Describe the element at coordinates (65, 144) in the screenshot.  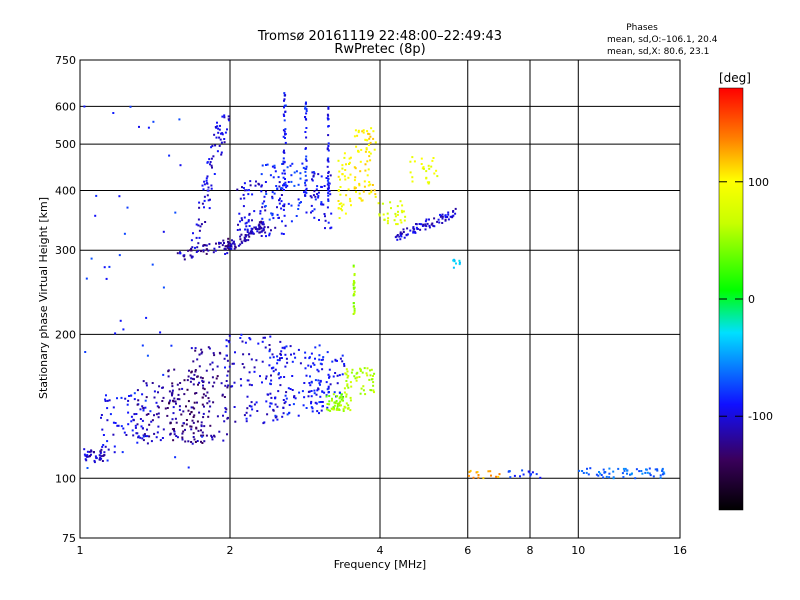
I see `y-tick-label: 500` at that location.